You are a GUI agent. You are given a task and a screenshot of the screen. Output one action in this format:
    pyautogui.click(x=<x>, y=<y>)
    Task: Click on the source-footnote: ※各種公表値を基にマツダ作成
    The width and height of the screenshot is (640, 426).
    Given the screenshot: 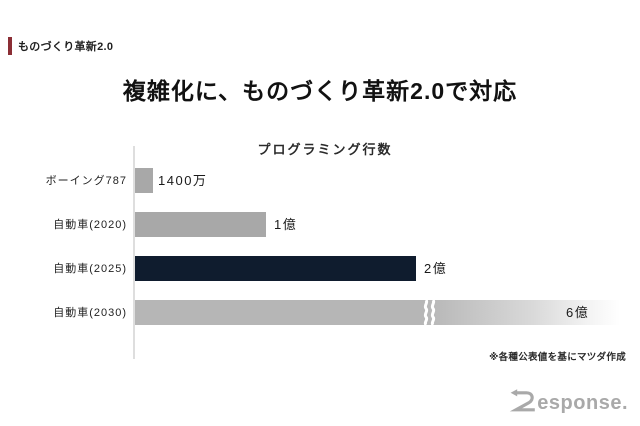 What is the action you would take?
    pyautogui.click(x=557, y=357)
    